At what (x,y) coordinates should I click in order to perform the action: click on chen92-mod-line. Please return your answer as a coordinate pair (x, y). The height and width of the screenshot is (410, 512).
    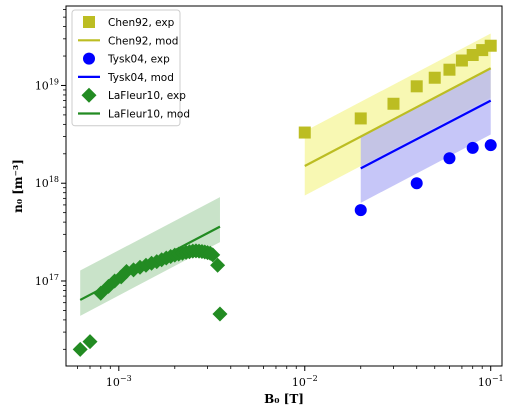
    Looking at the image, I should click on (398, 117).